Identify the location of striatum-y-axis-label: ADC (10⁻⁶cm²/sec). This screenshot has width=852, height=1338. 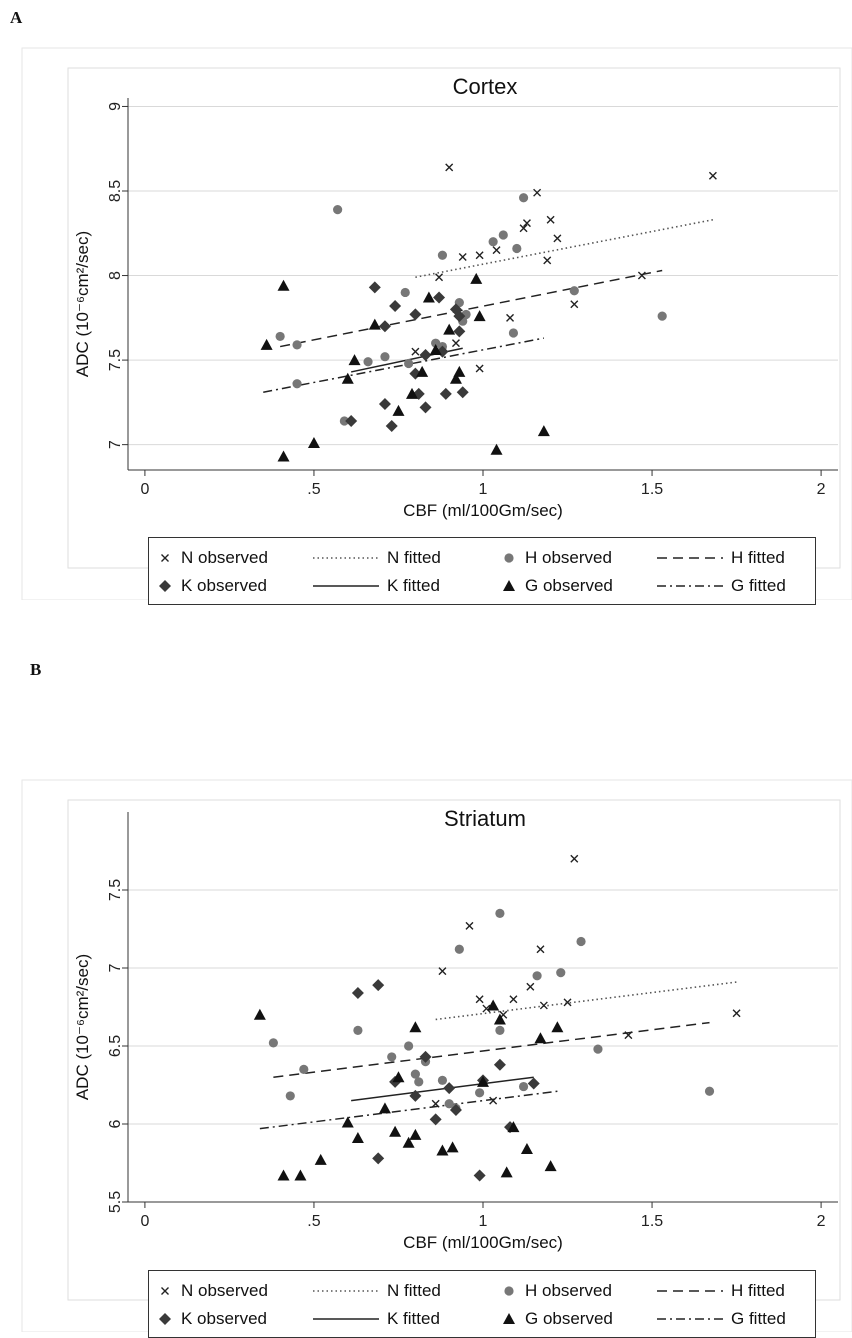
(82, 1027).